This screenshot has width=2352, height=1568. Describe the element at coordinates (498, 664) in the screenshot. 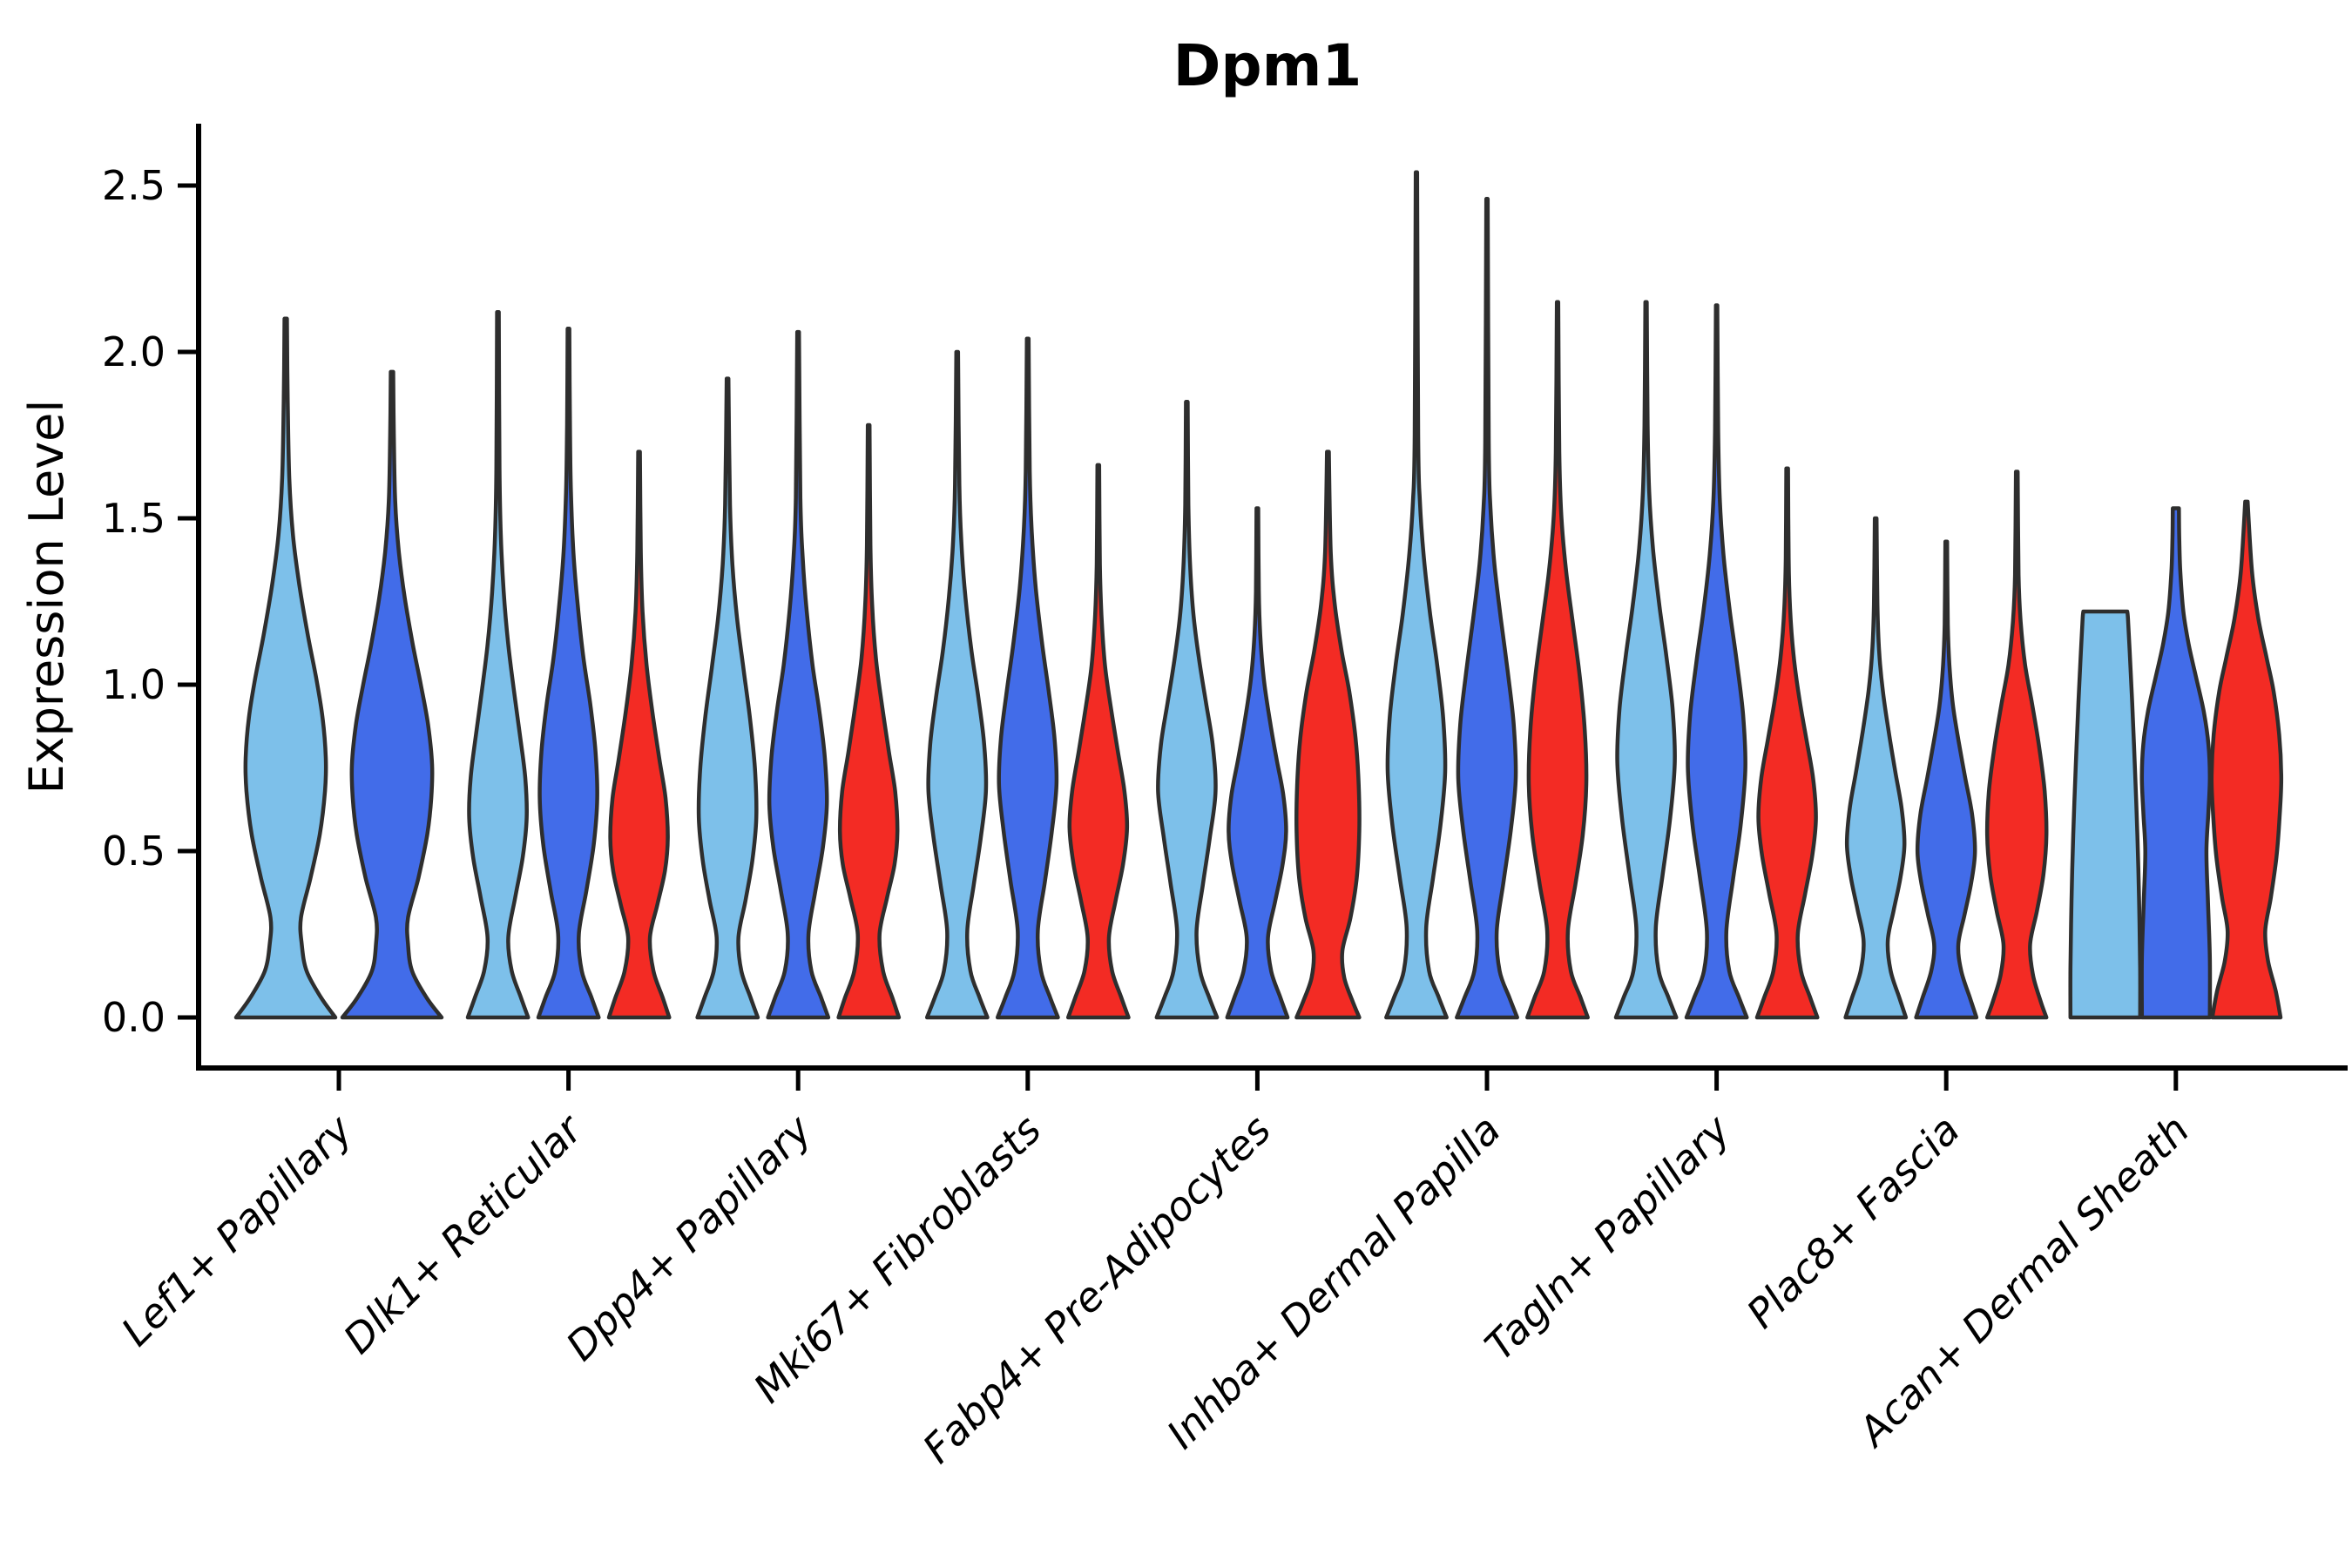

I see `violin-dlk1-s1` at that location.